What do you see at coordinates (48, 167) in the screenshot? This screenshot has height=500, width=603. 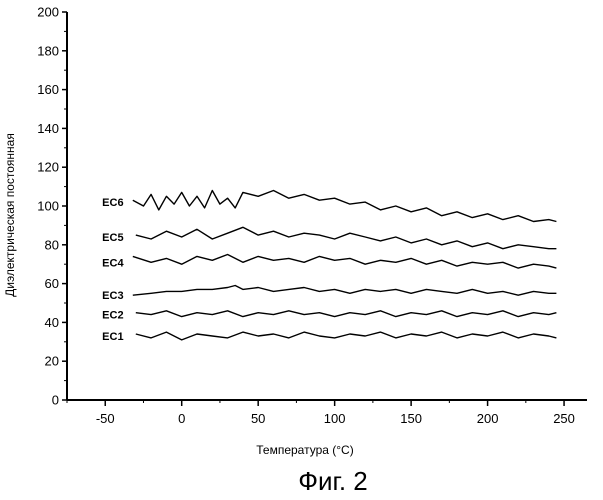 I see `y-tick-label: 120` at bounding box center [48, 167].